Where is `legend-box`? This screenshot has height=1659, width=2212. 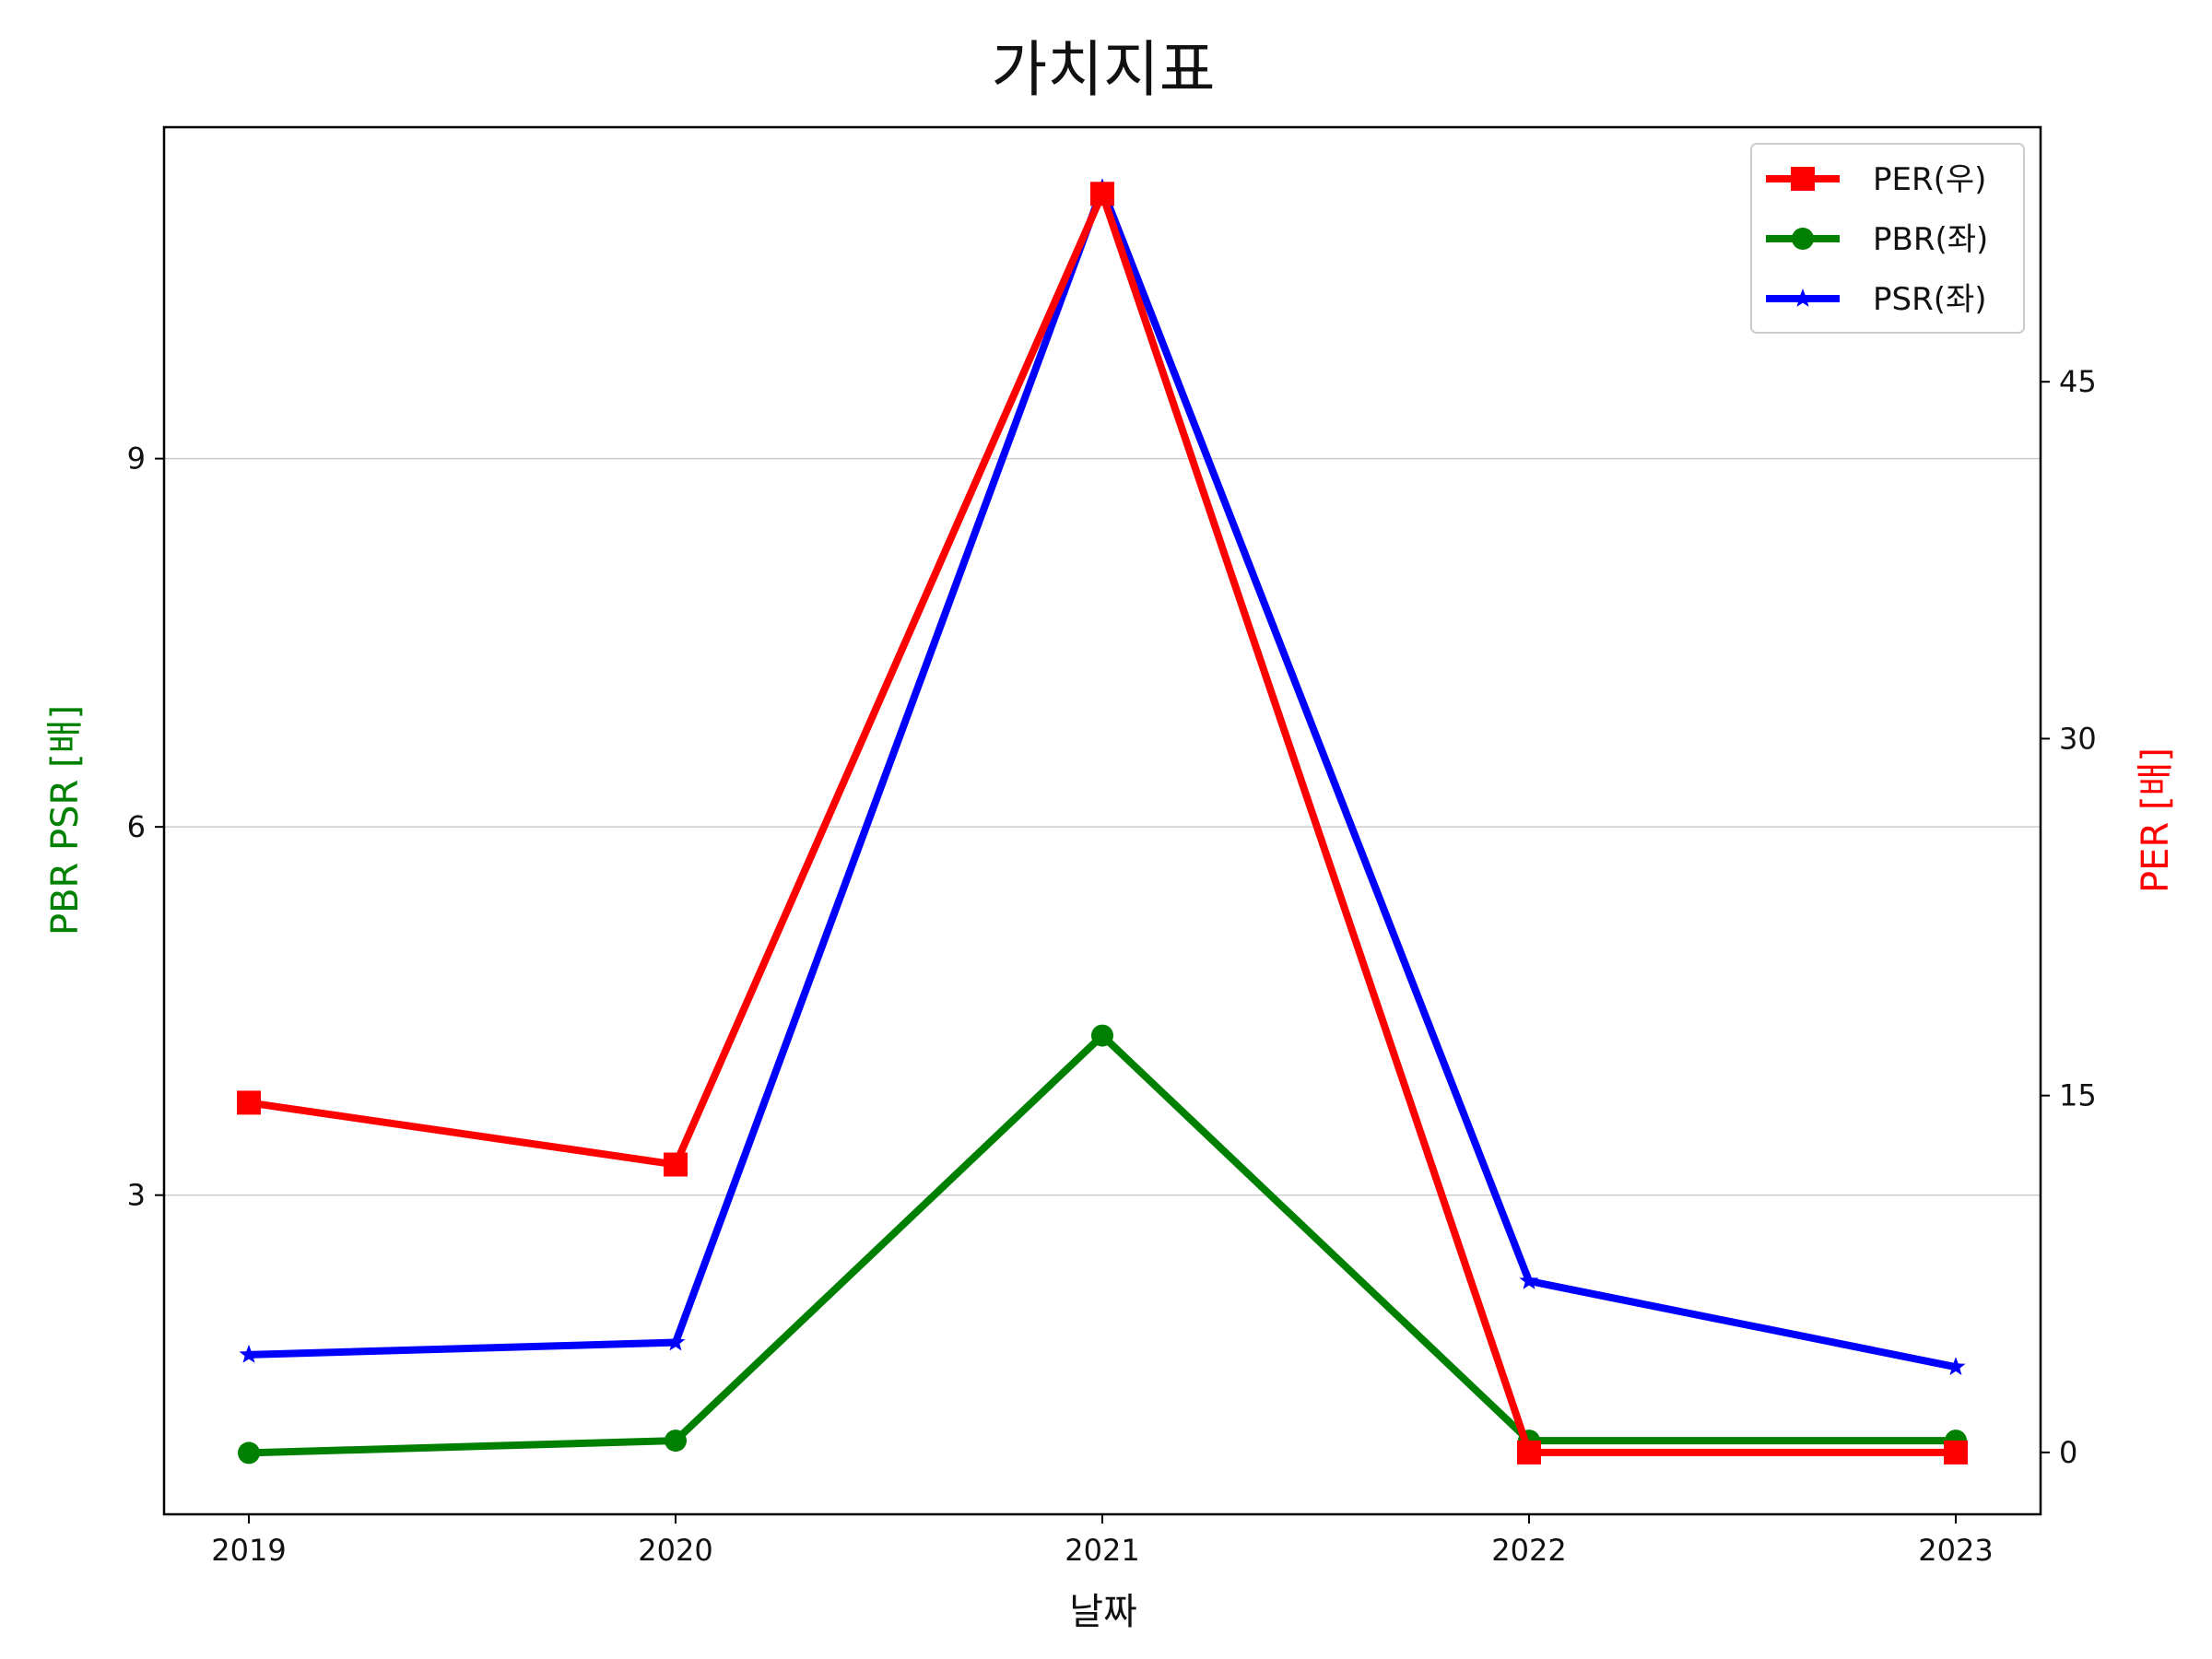 legend-box is located at coordinates (1887, 238).